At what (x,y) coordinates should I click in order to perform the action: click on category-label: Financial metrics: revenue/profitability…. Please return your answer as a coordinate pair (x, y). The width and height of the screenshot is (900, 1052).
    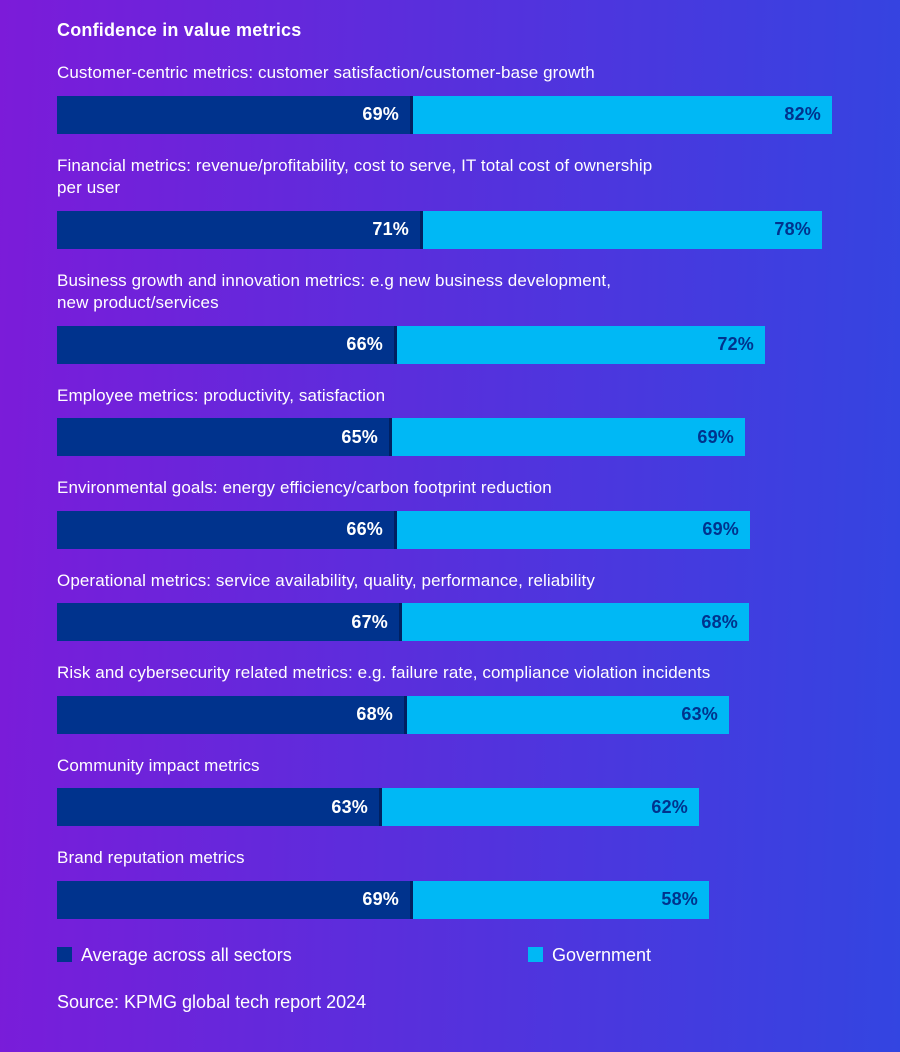
    Looking at the image, I should click on (355, 176).